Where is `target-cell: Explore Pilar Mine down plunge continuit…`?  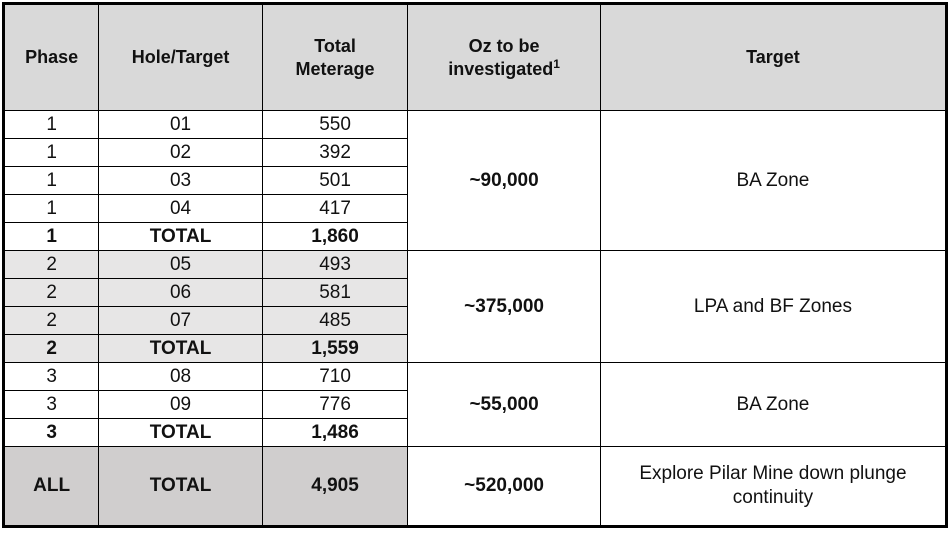
target-cell: Explore Pilar Mine down plunge continuit… is located at coordinates (773, 486).